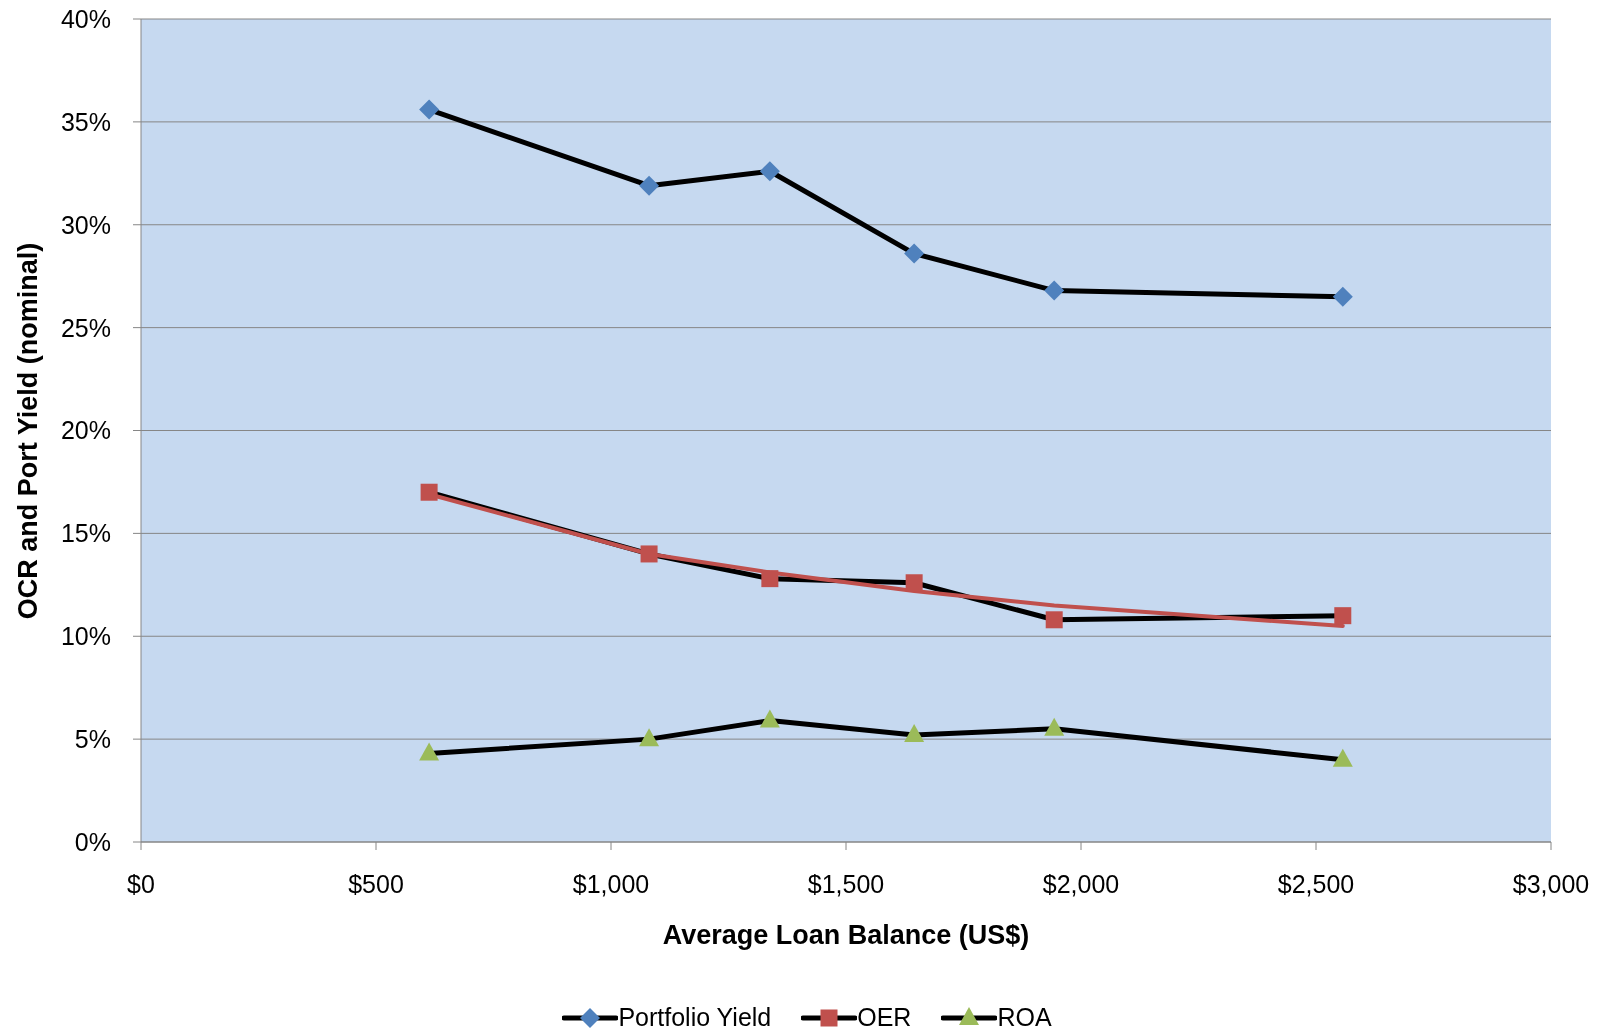 This screenshot has width=1614, height=1032. Describe the element at coordinates (1551, 883) in the screenshot. I see `x-tick-label: $3,000` at that location.